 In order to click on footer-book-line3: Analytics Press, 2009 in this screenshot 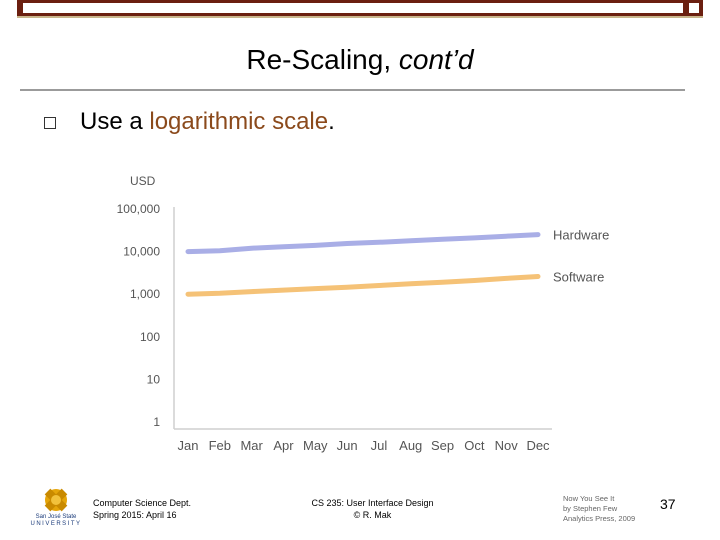, I will do `click(599, 518)`.